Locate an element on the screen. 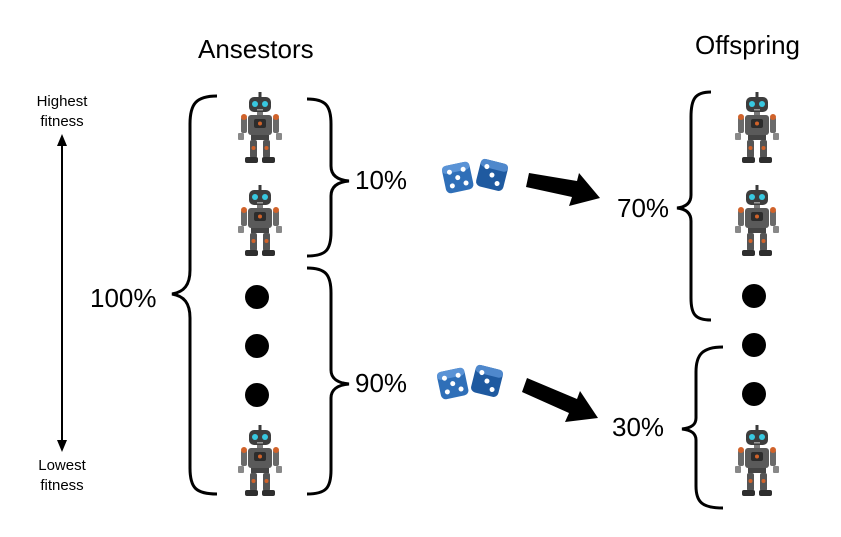  fitness-axis-arrow is located at coordinates (62, 293).